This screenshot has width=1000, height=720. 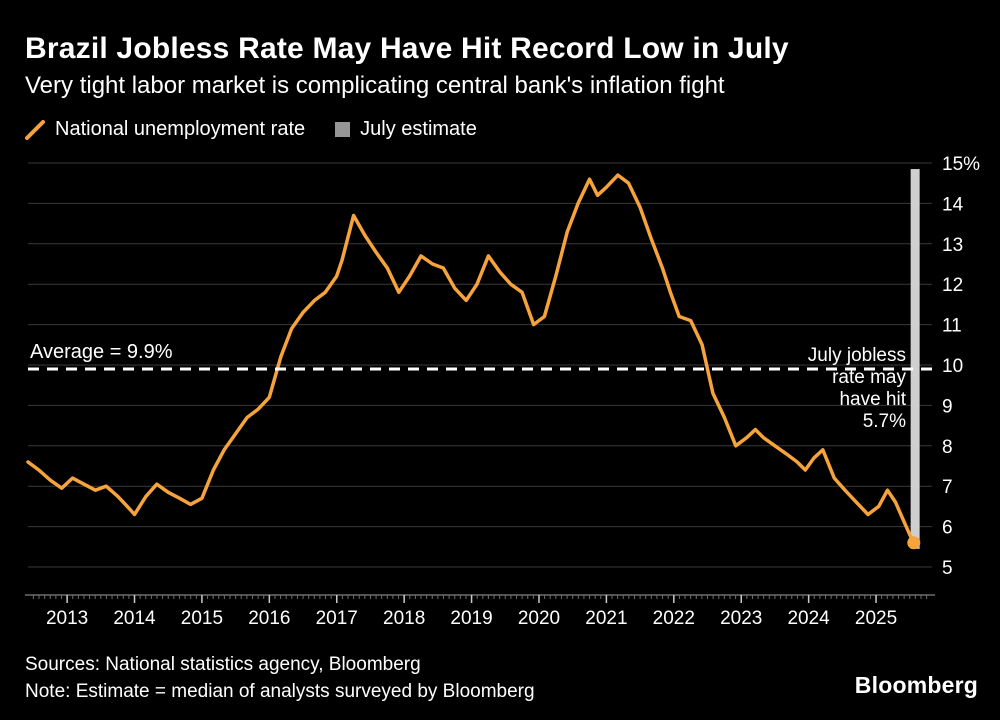 I want to click on legend-item-unemployment-rate: National unemployment rate, so click(x=165, y=129).